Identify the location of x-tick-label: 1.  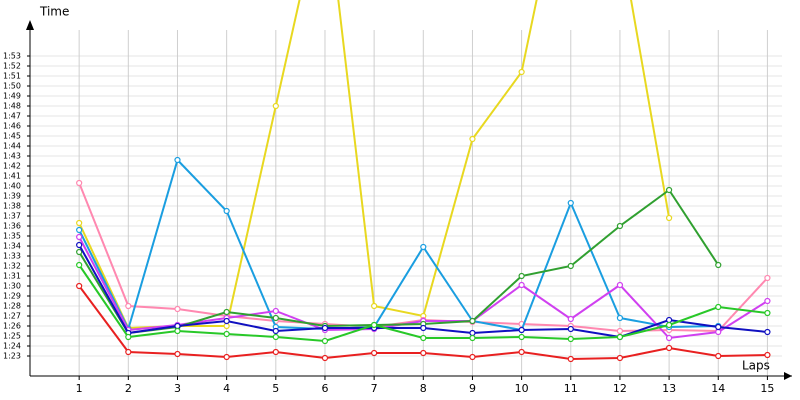
(79, 388).